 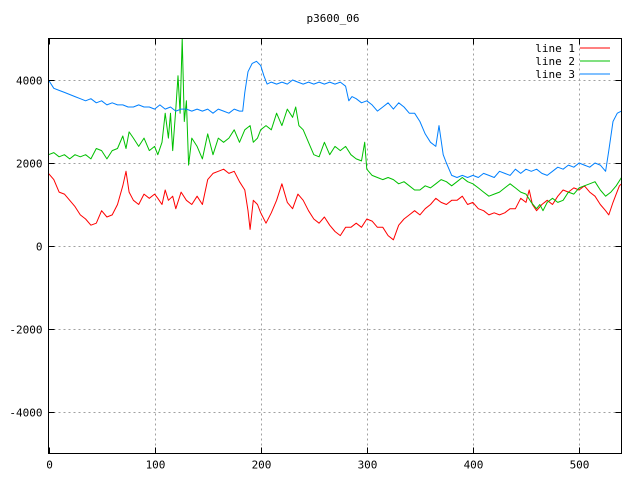 What do you see at coordinates (262, 465) in the screenshot?
I see `x-tick-label: 200` at bounding box center [262, 465].